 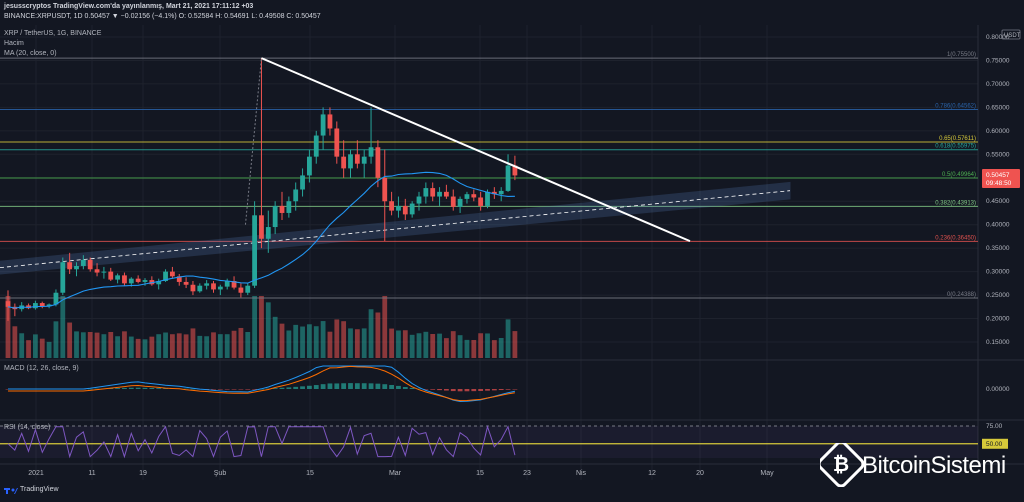 I want to click on signal-line, so click(x=261, y=383).